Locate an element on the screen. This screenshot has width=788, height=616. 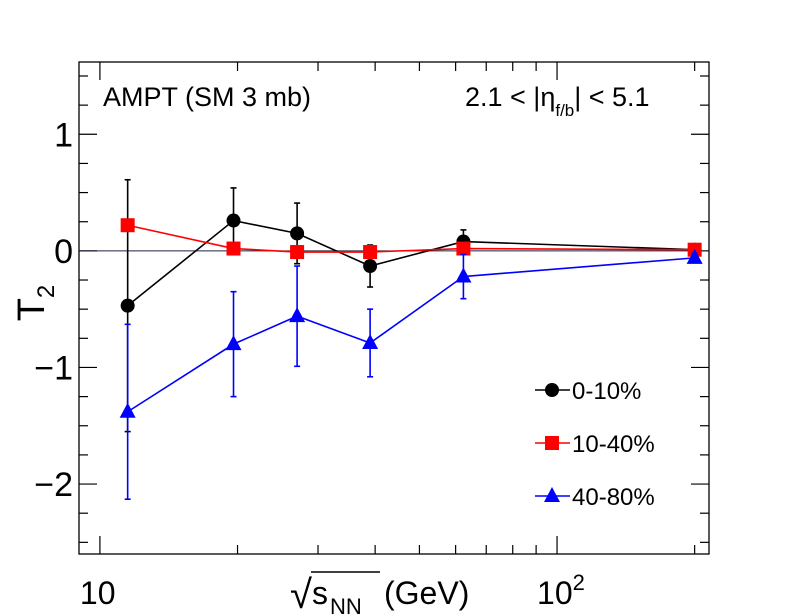
legend-item-10-40%: 10-40% is located at coordinates (595, 444).